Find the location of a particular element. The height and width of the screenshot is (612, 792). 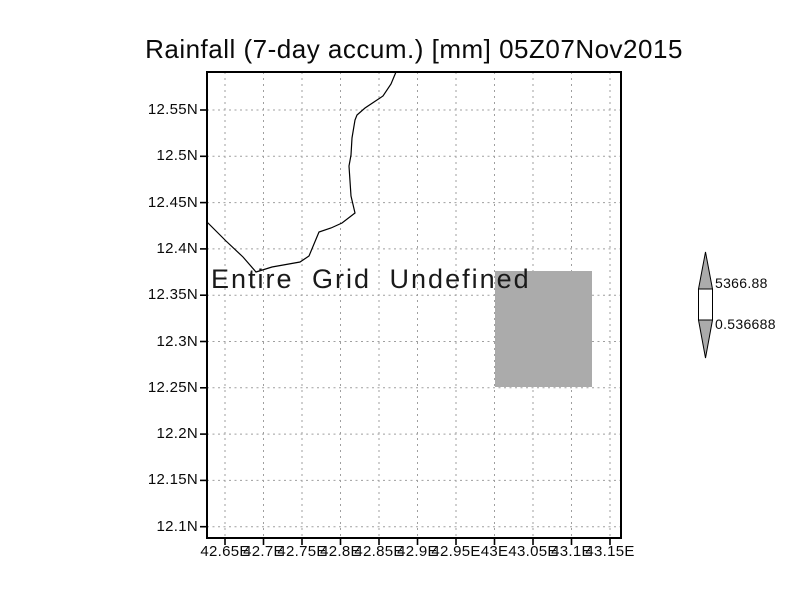

colorbar-lower-arrow is located at coordinates (705, 339).